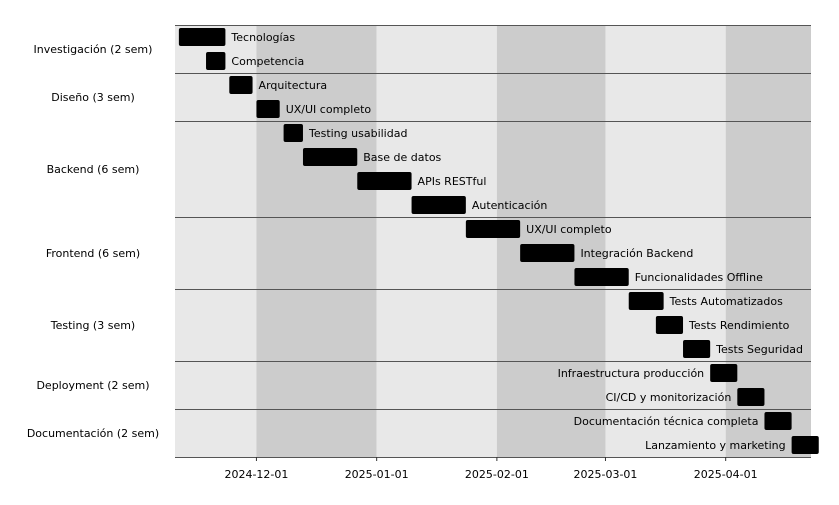 The height and width of the screenshot is (505, 839). Describe the element at coordinates (93, 253) in the screenshot. I see `phase-label: Frontend (6 sem)` at that location.